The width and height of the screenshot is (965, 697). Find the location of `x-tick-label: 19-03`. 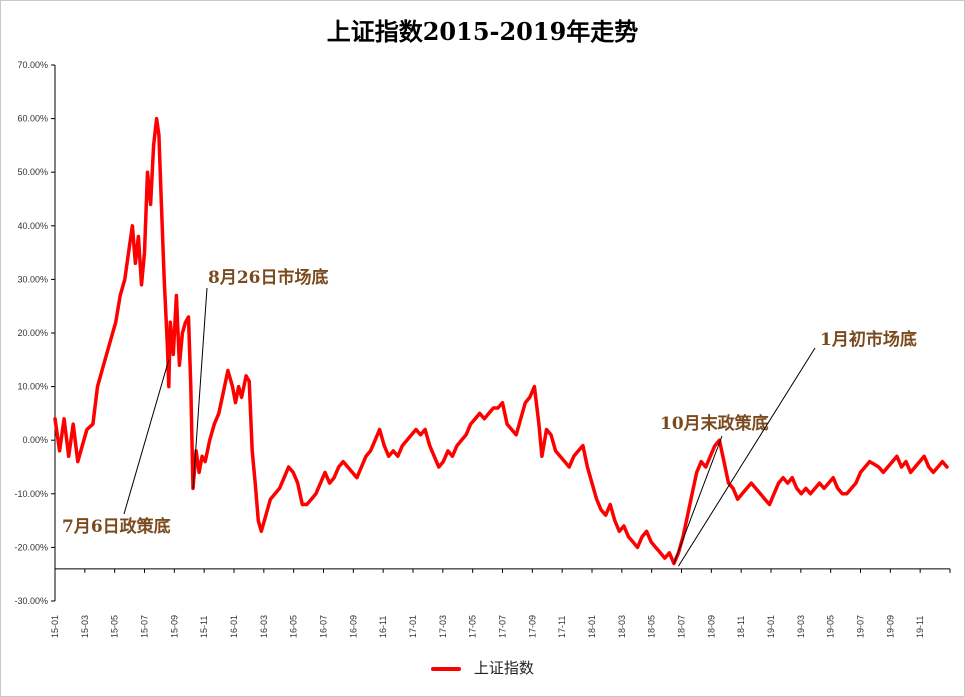

x-tick-label: 19-03 is located at coordinates (801, 626).